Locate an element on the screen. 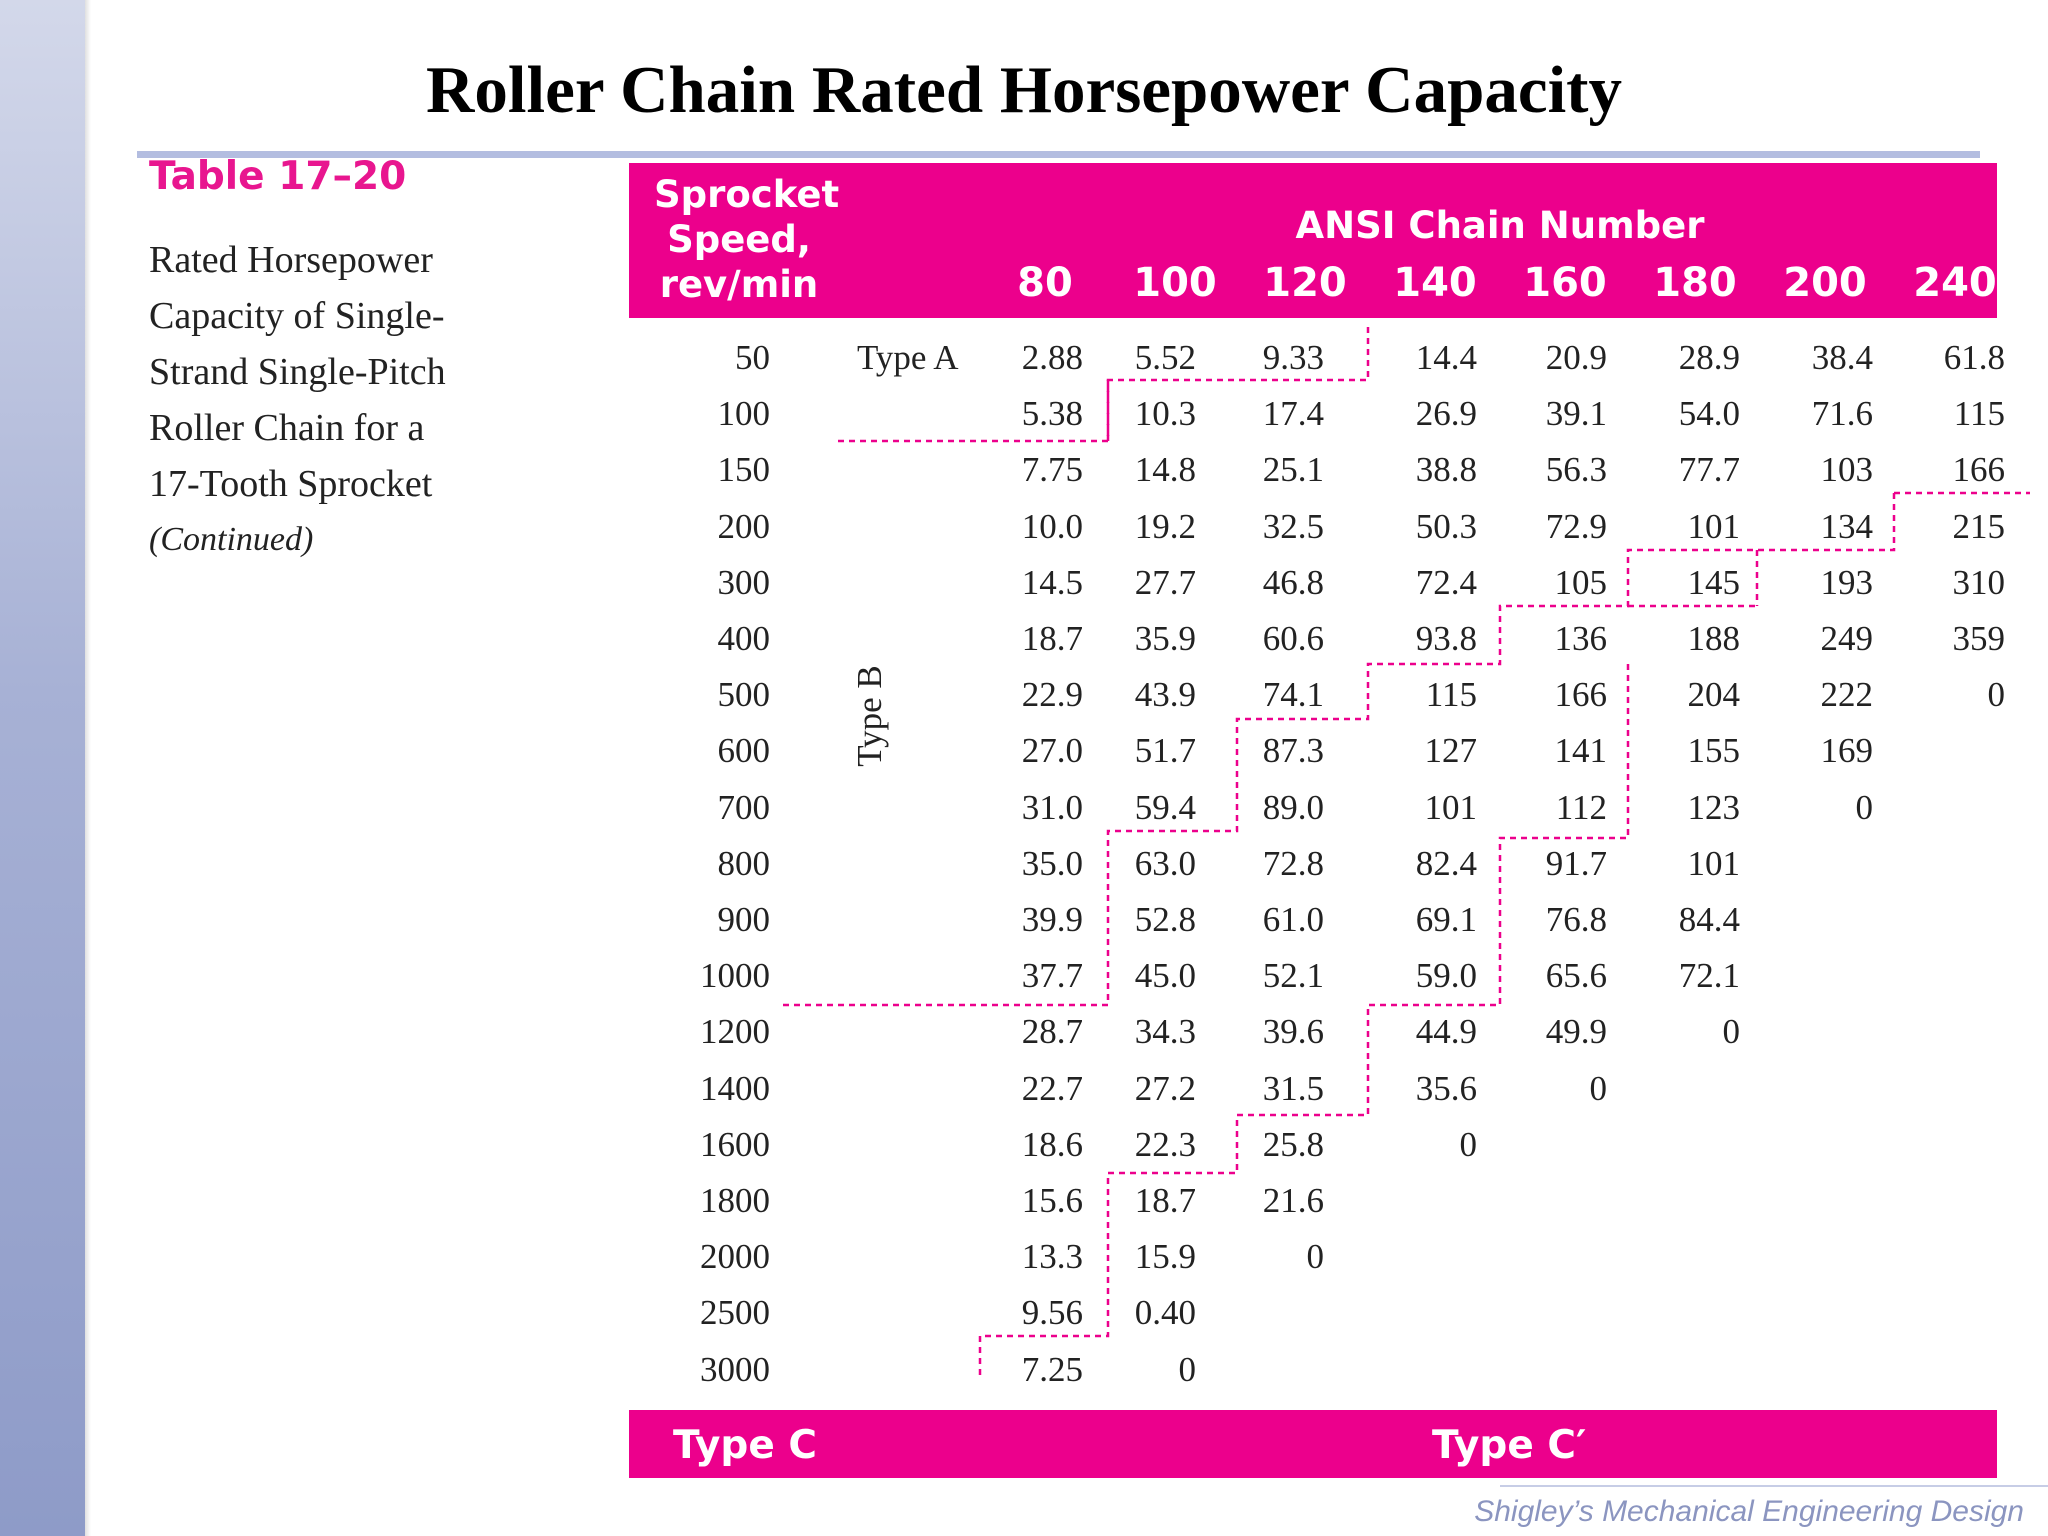  chain-number-240: 240 is located at coordinates (1955, 283).